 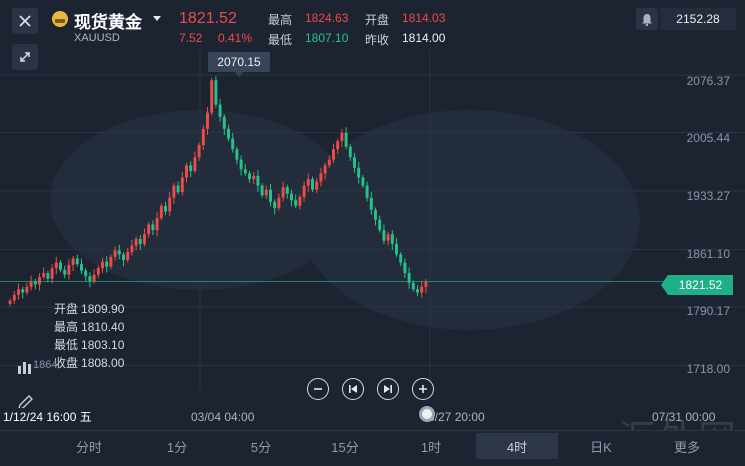 I want to click on tab-1min: 1分, so click(x=177, y=447).